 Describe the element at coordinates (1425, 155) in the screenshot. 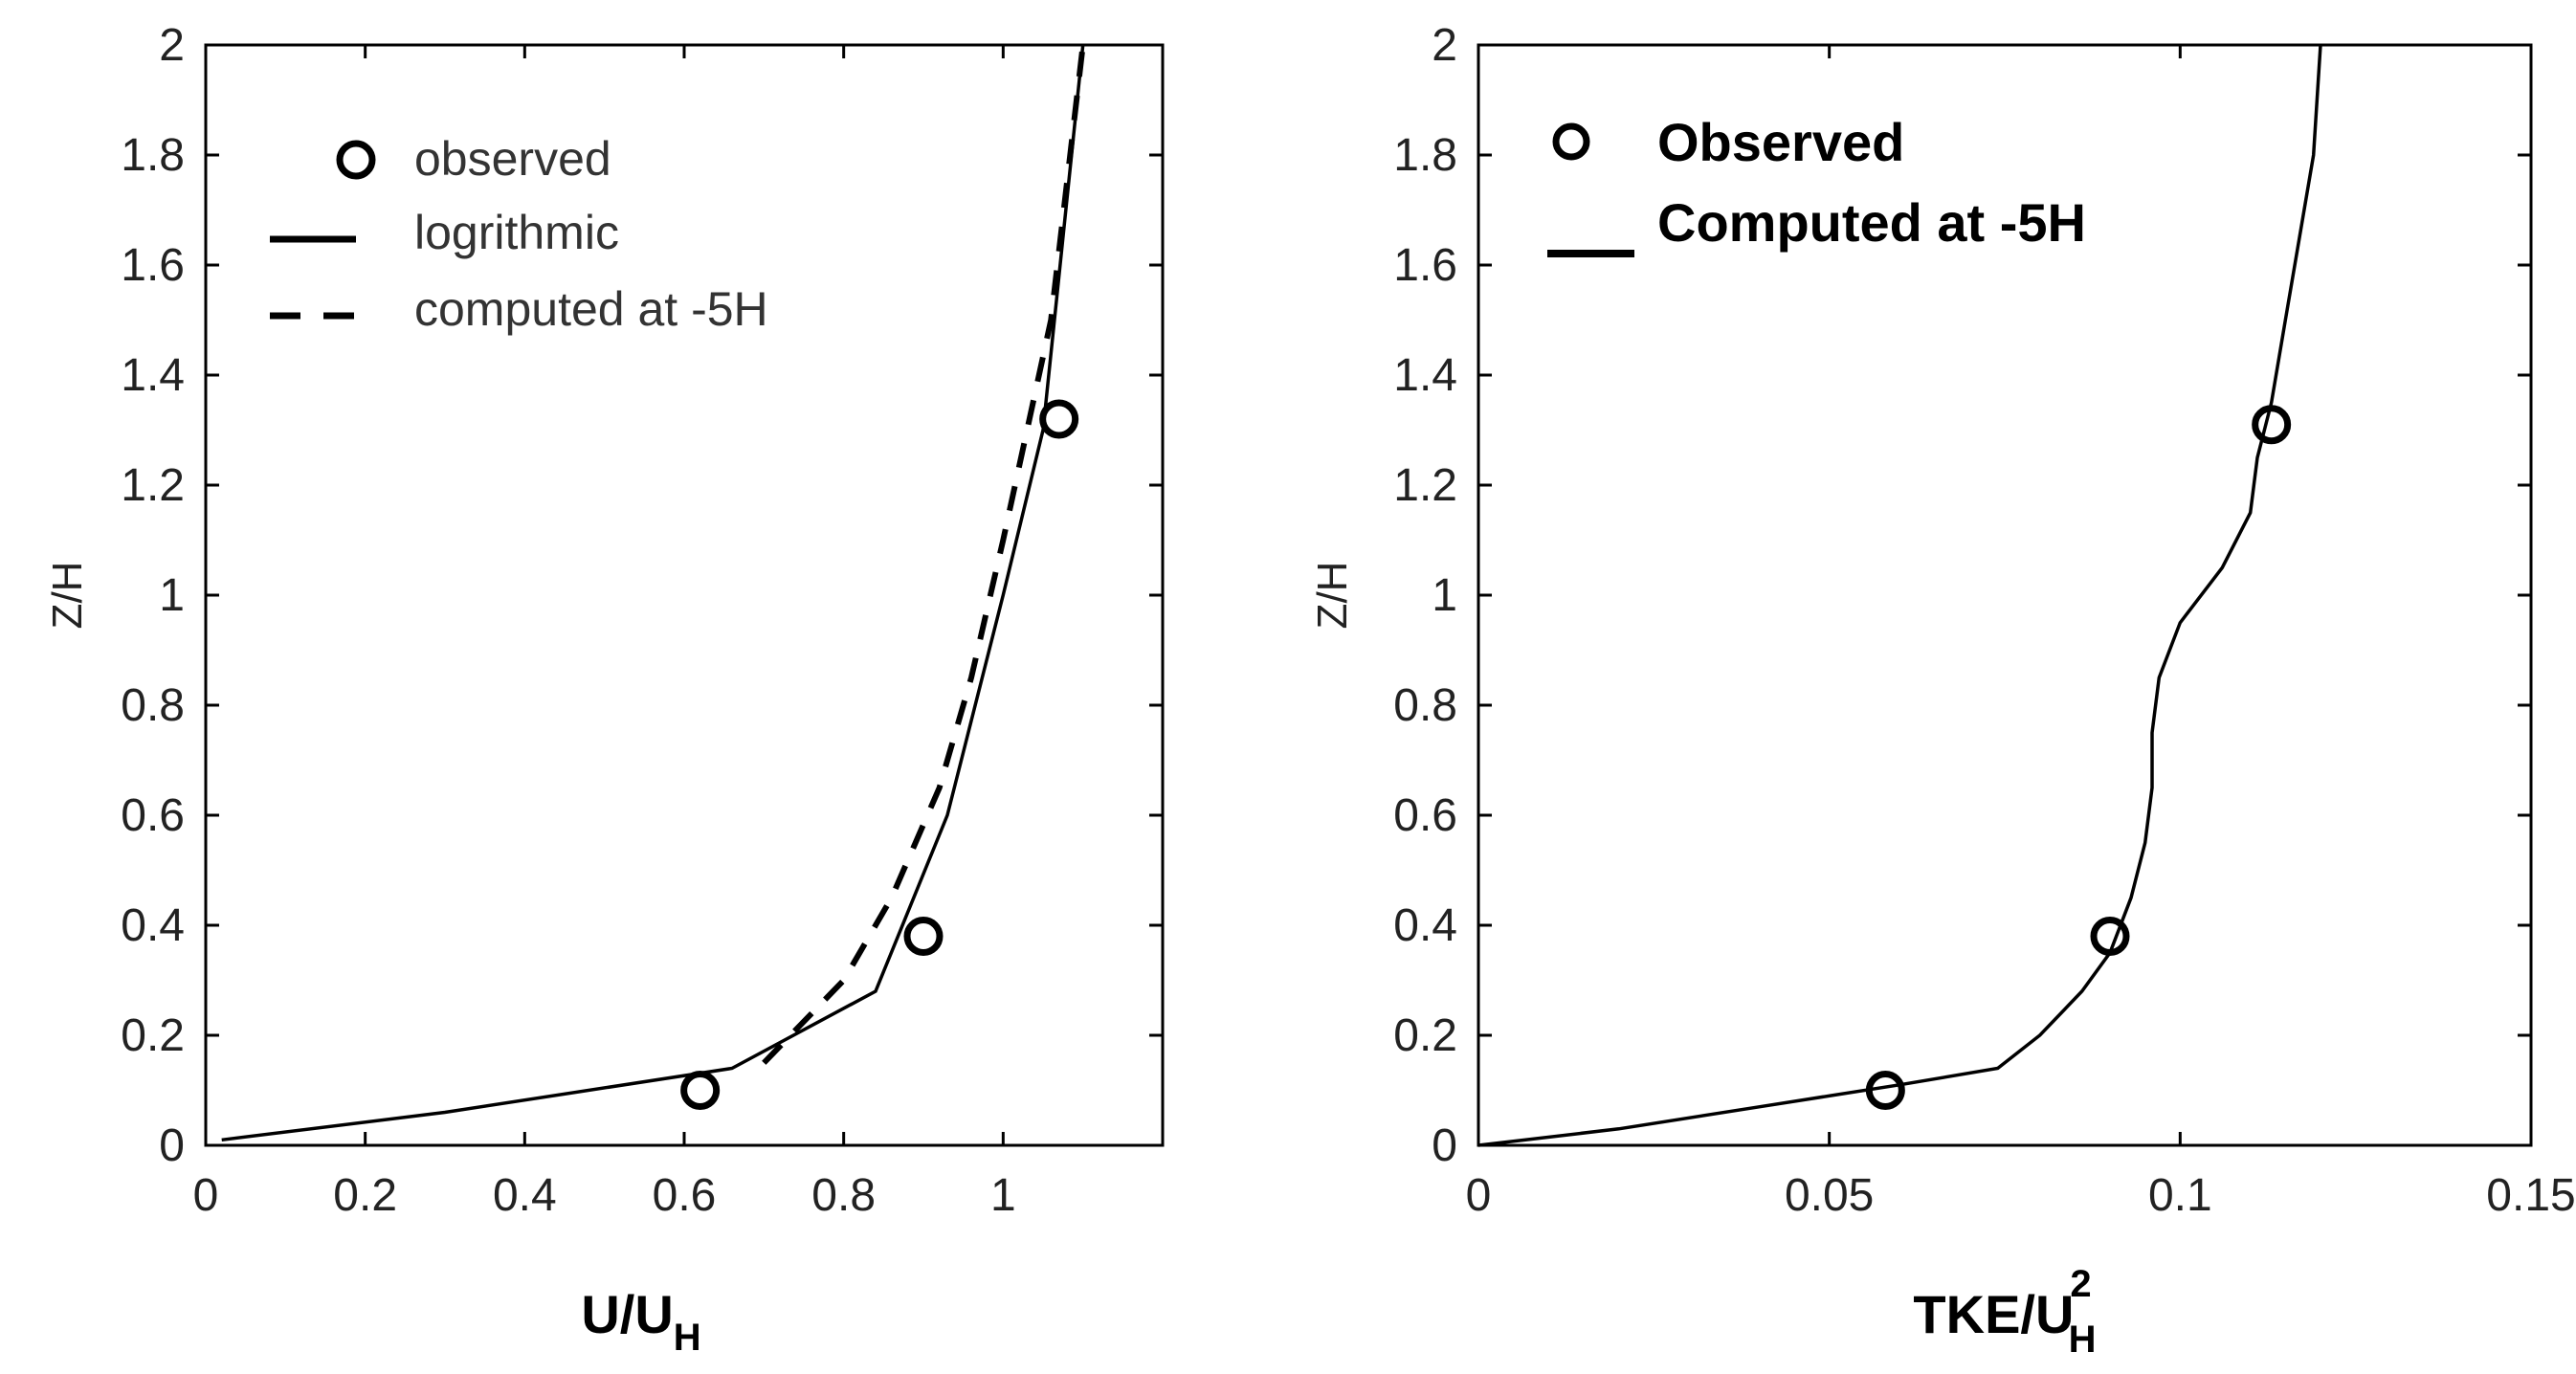

I see `right-y-tick-label: 1.8` at that location.